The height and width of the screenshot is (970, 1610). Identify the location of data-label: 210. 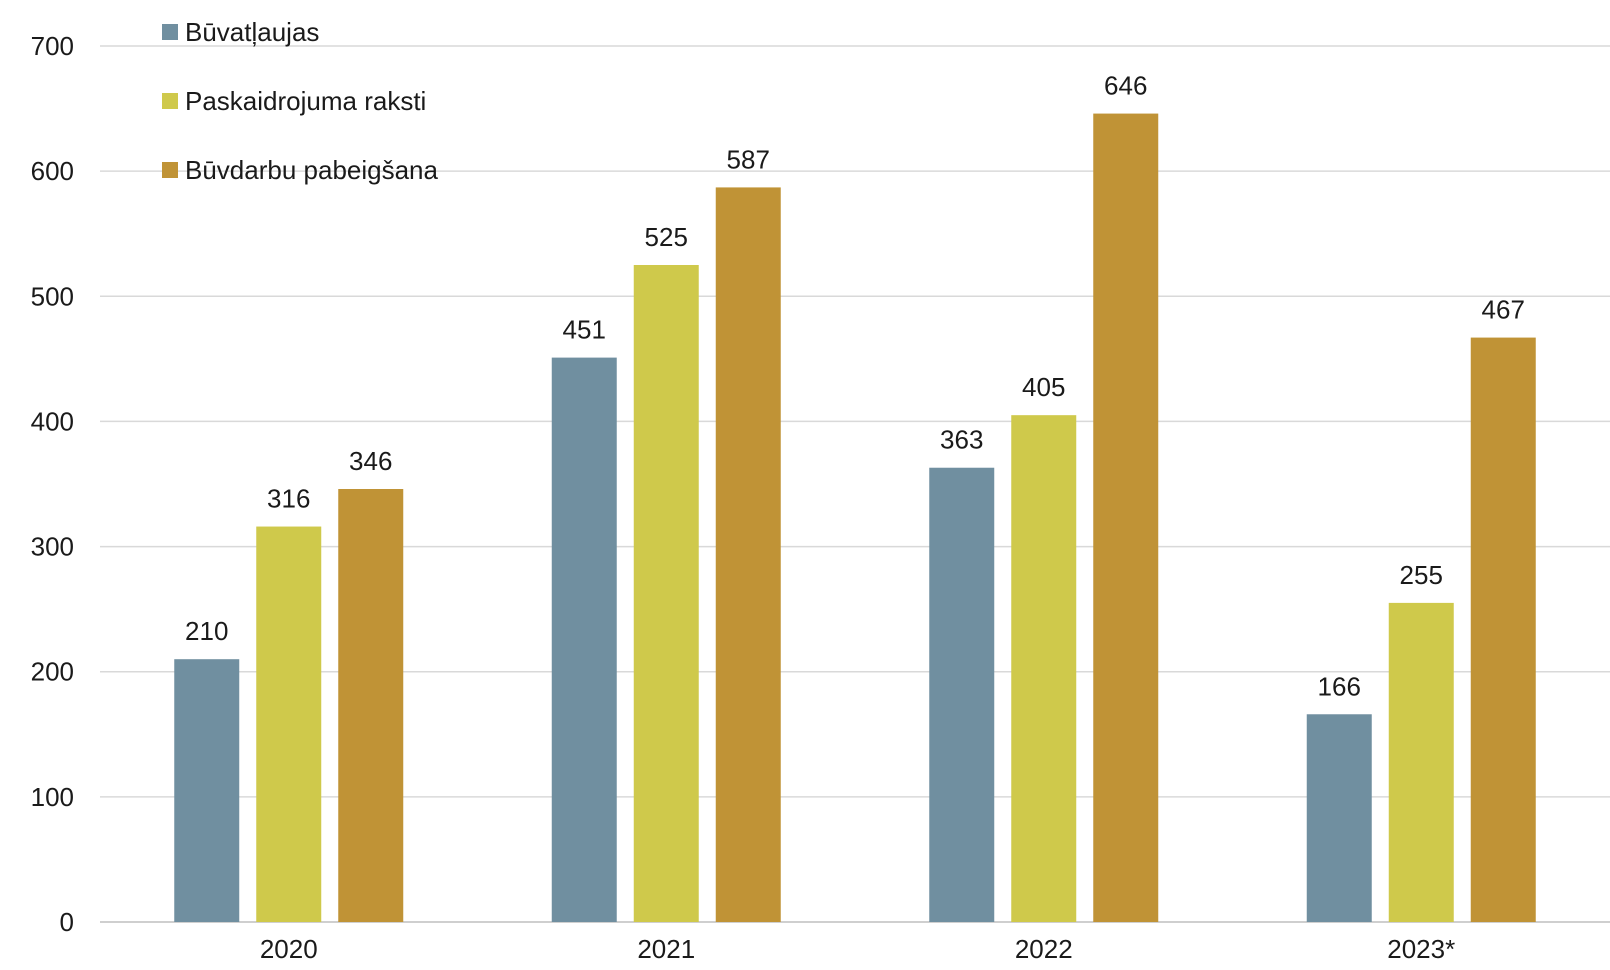
(206, 631).